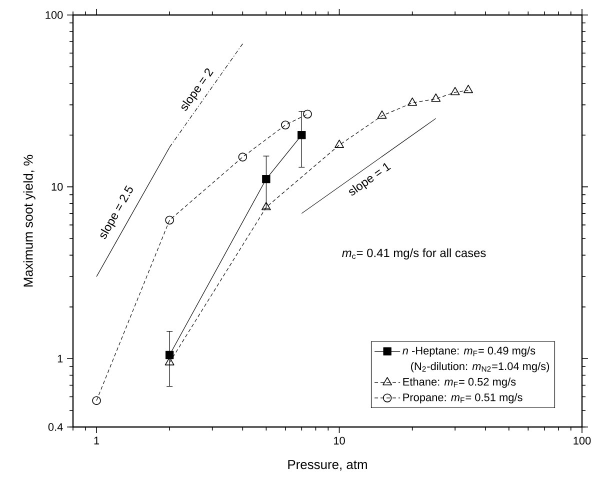  Describe the element at coordinates (55, 427) in the screenshot. I see `y-tick-label: 0.4` at that location.